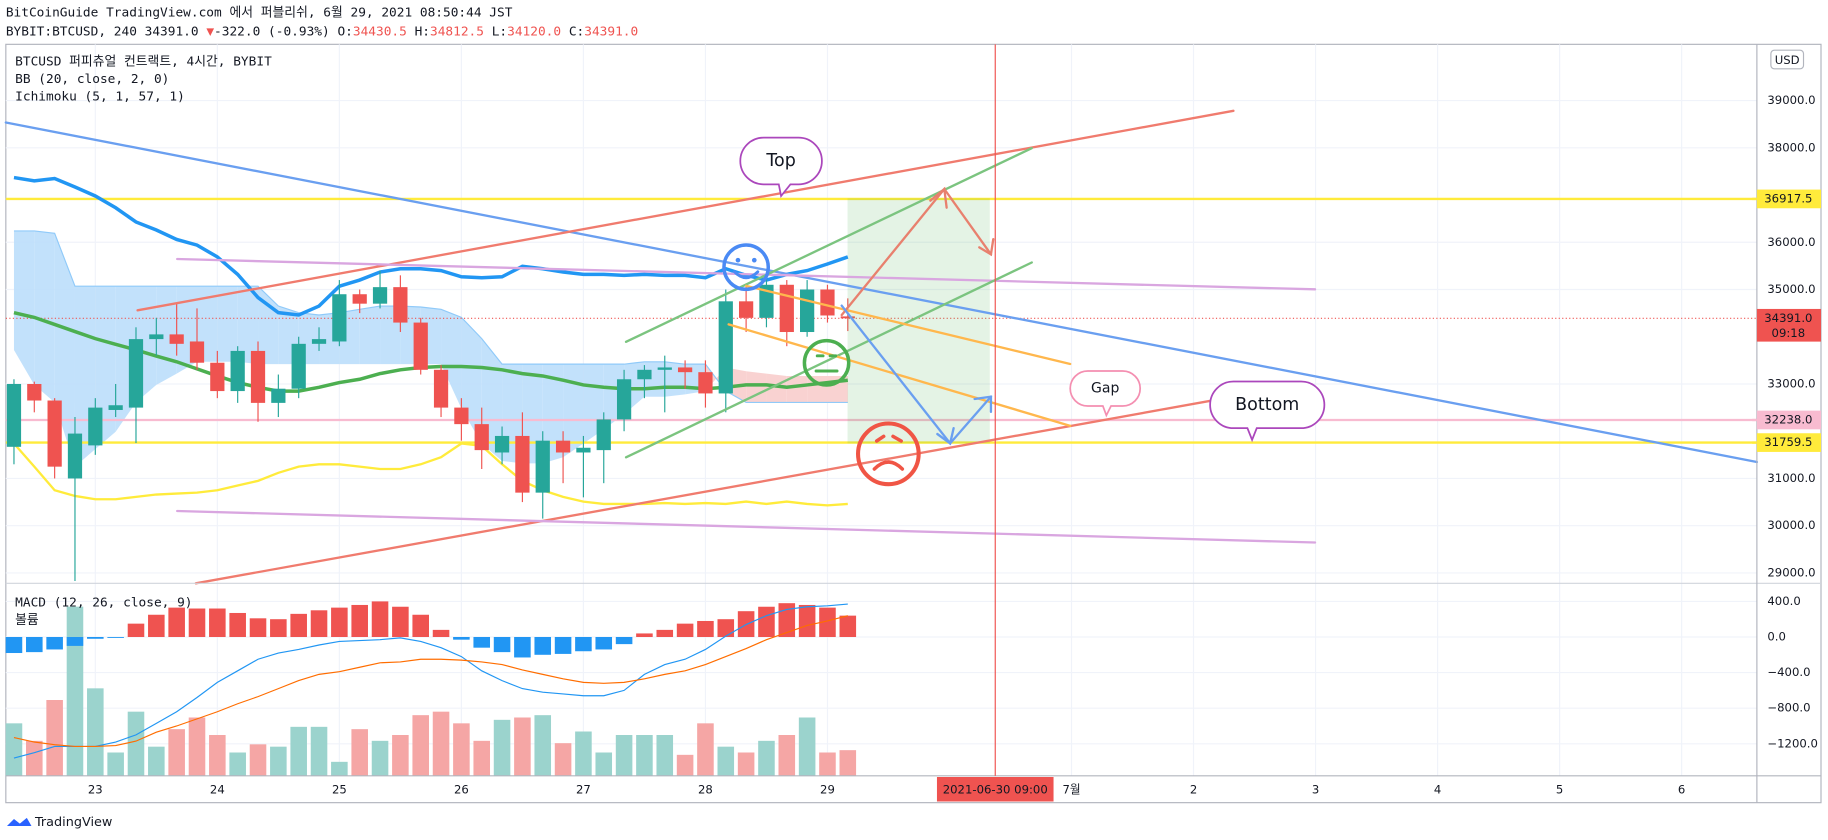  I want to click on crosshair-box, so click(995, 789).